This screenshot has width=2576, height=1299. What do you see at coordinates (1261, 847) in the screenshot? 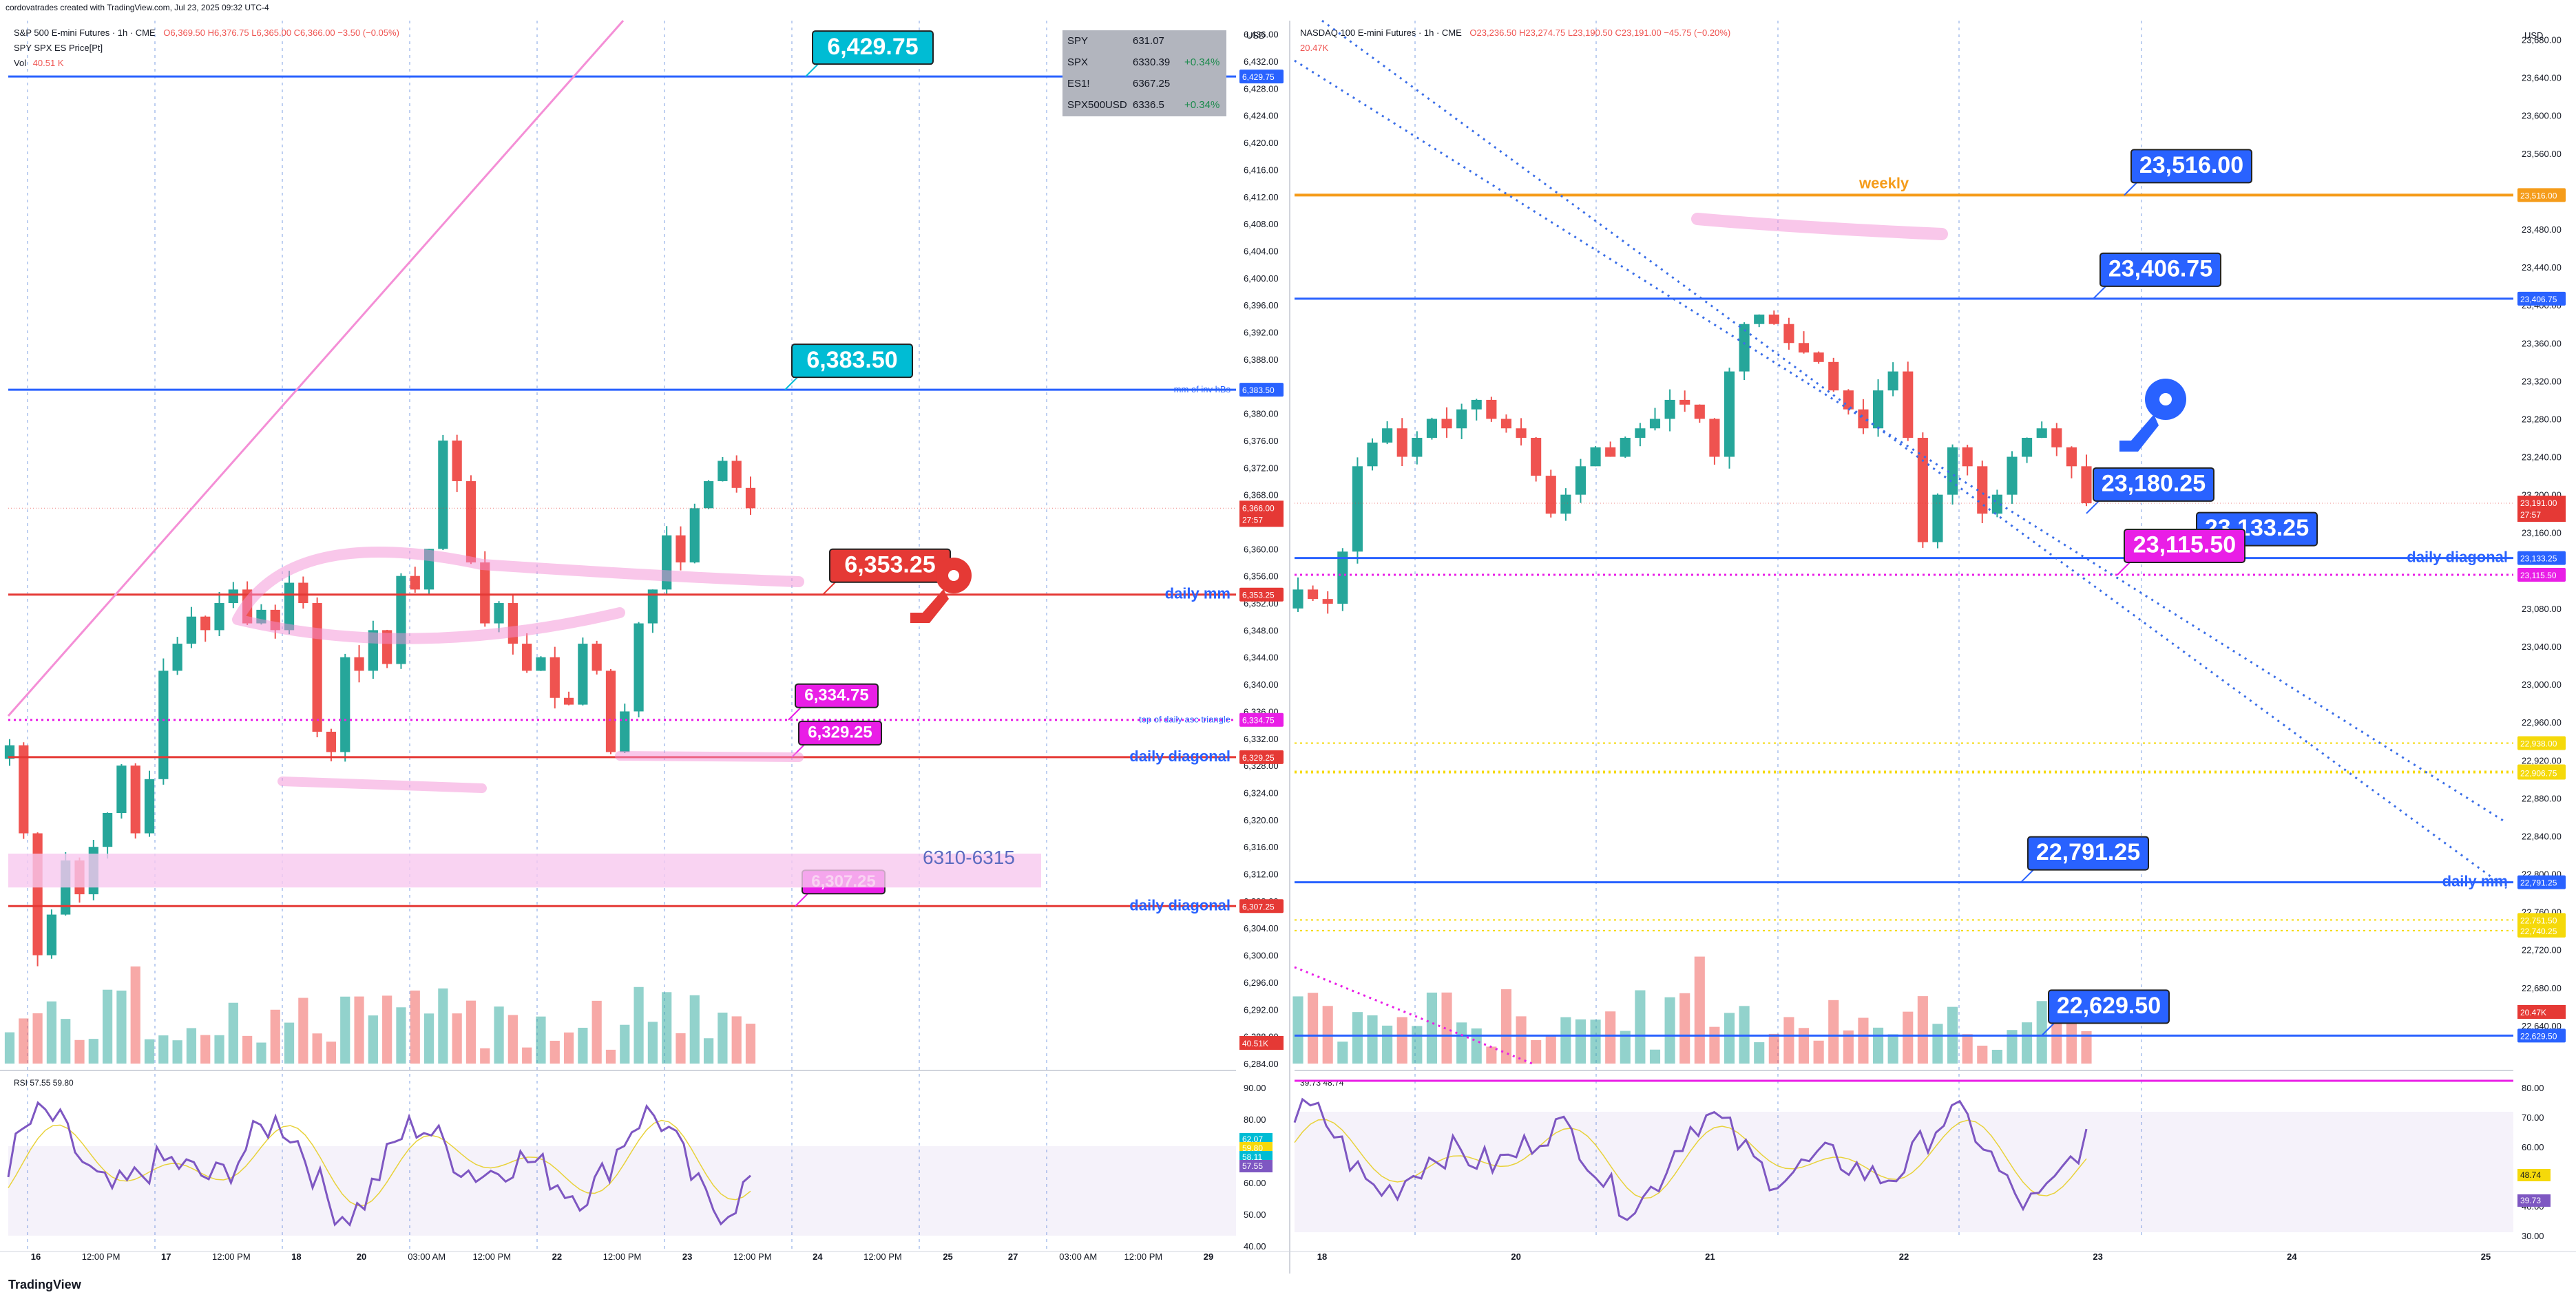
I see `left-y-tick: 6,316.00` at bounding box center [1261, 847].